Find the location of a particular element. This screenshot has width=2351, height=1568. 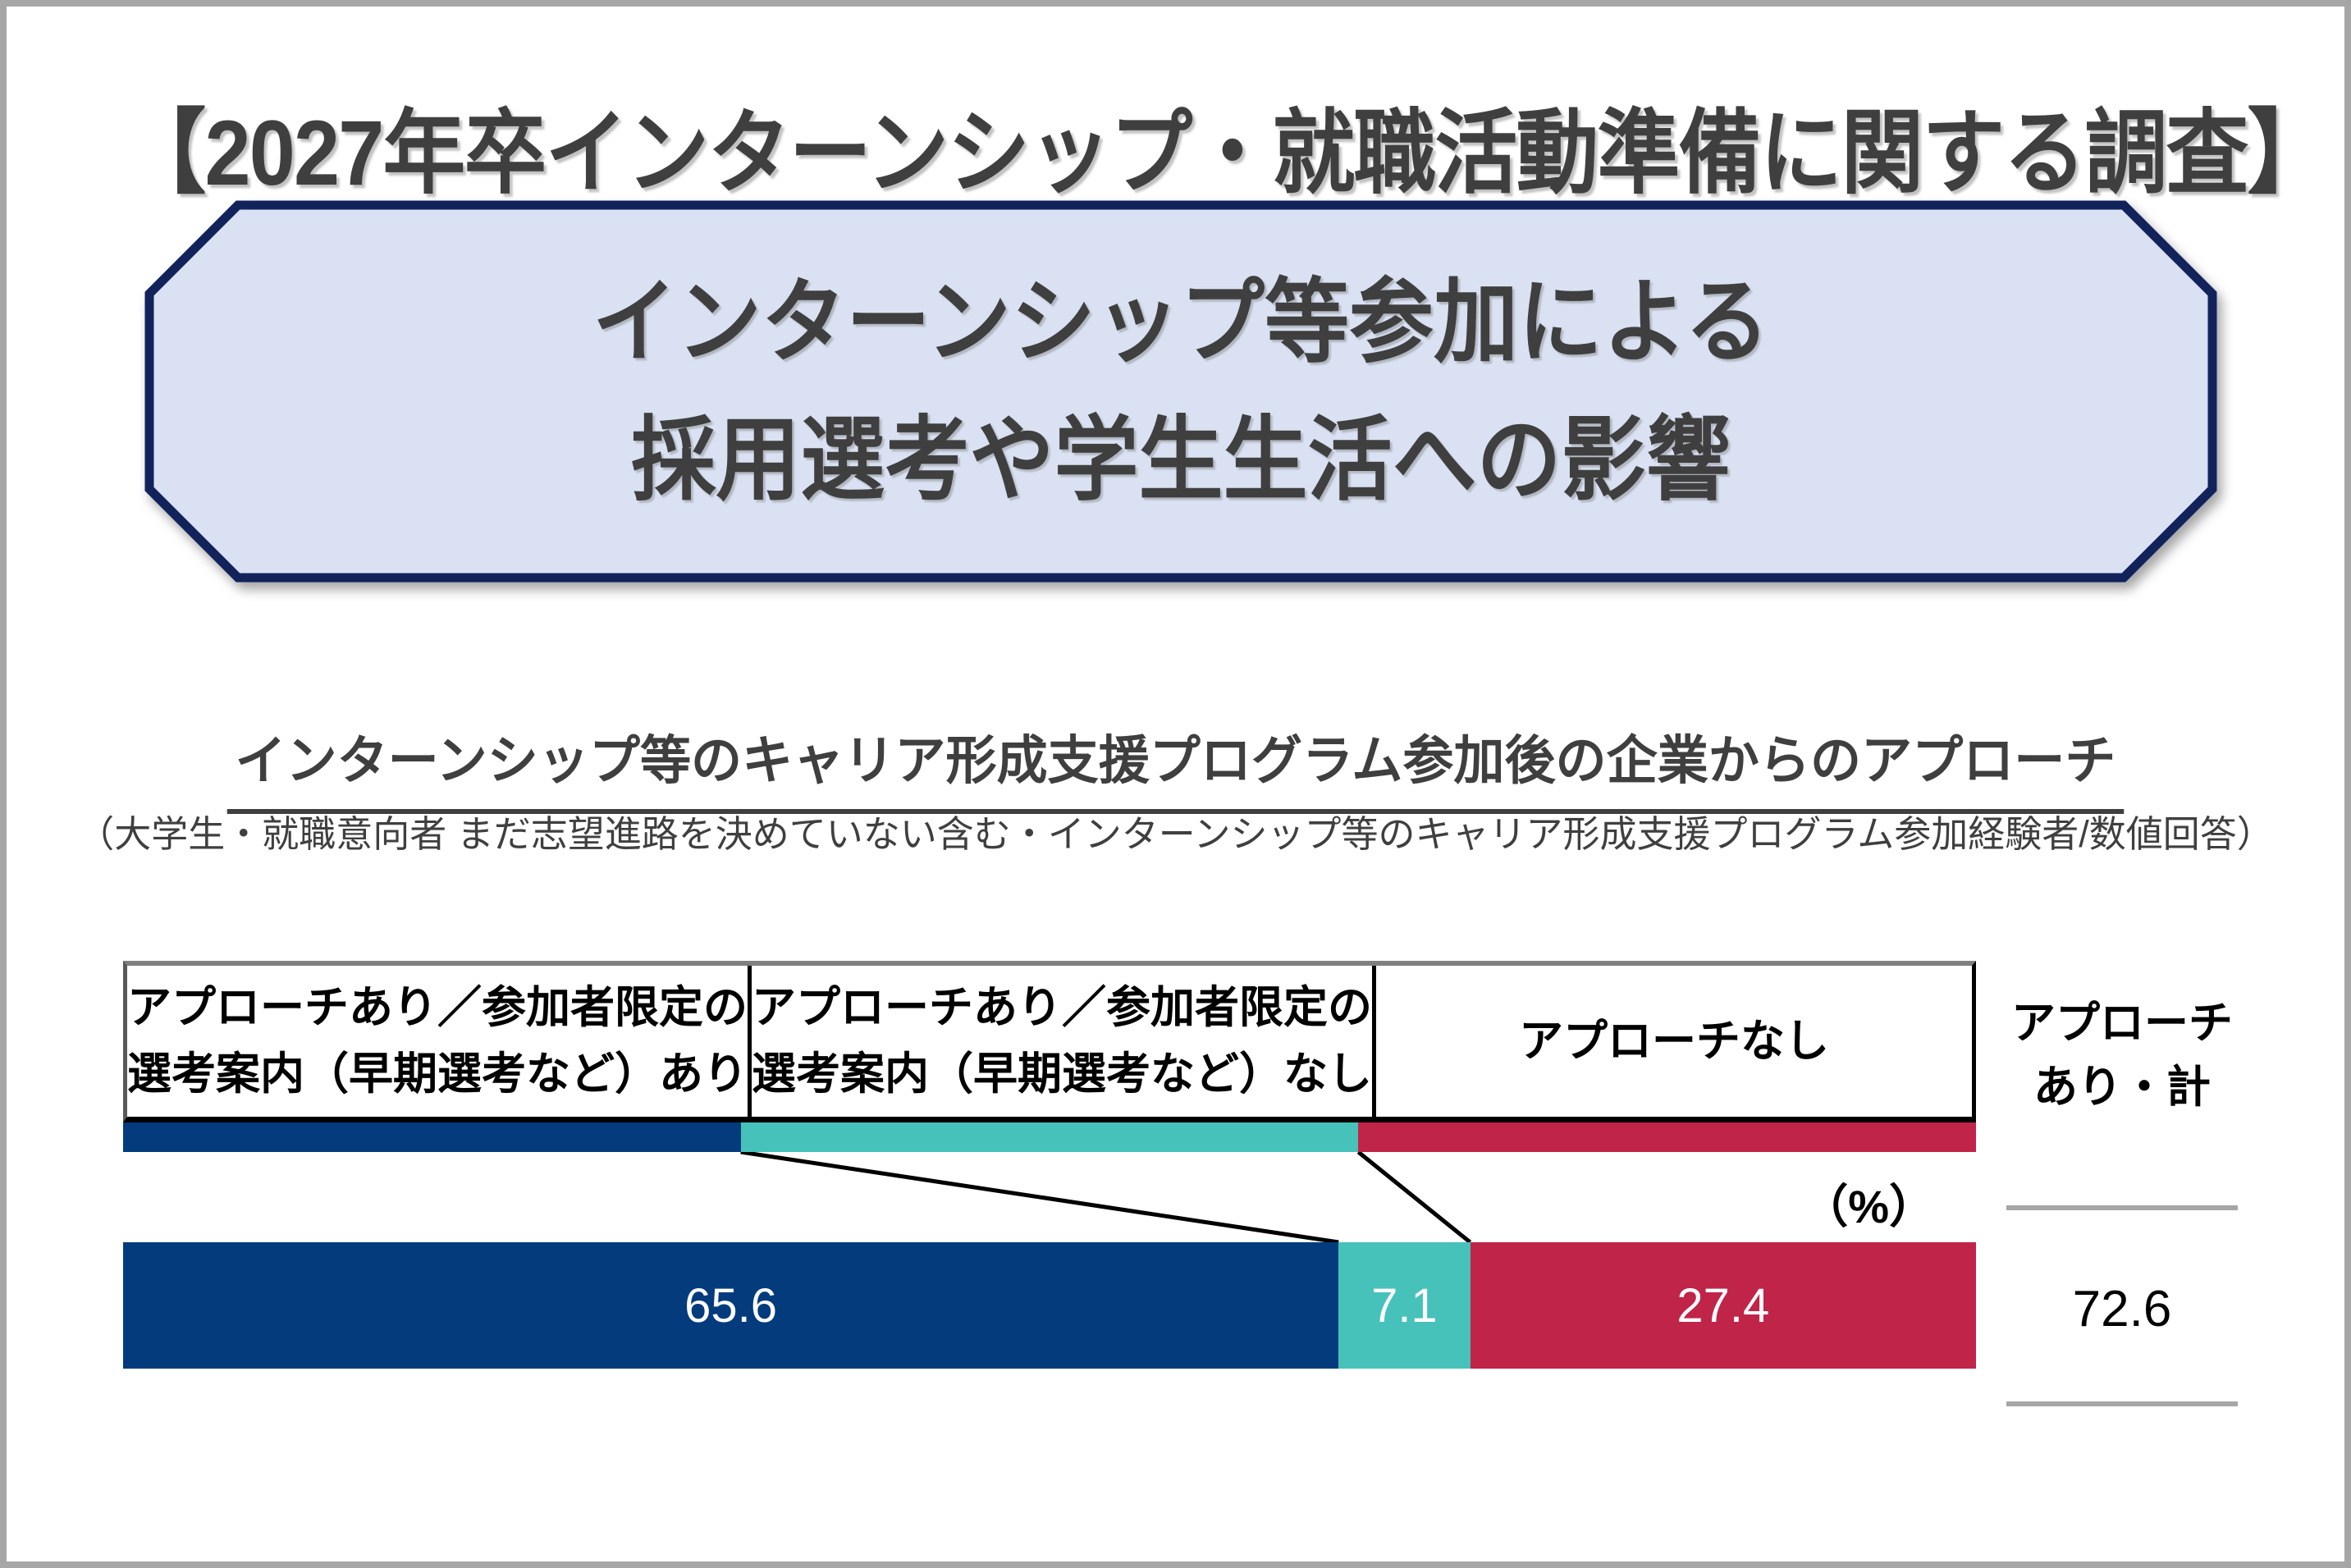

bar-value-approach-with-invite: 65.6 is located at coordinates (731, 1305).